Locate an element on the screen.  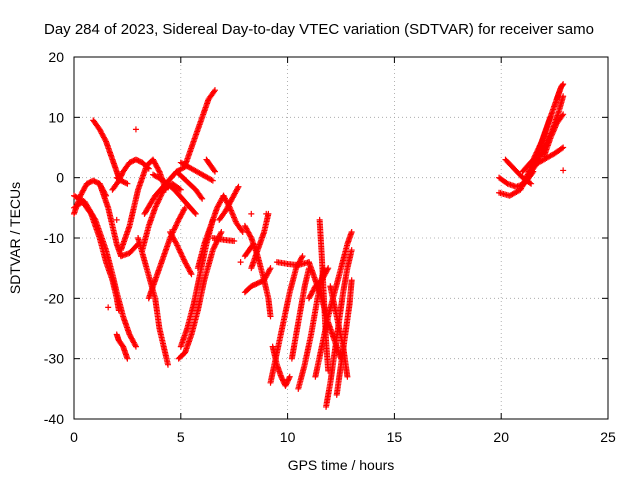
y-tick-label: -10 is located at coordinates (54, 238).